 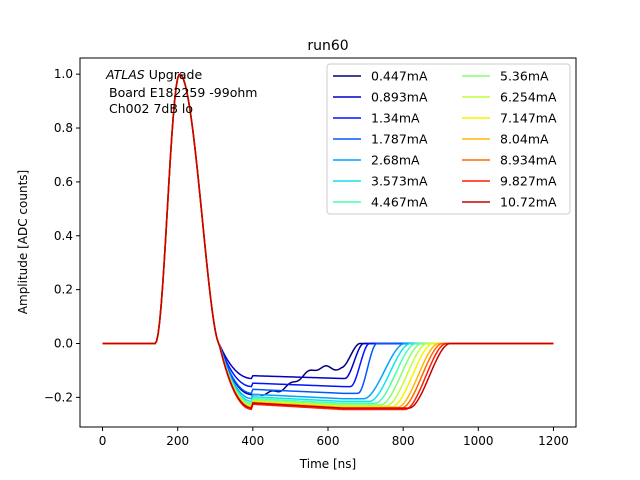 I want to click on y-tick-label: −0.2, so click(x=58, y=397).